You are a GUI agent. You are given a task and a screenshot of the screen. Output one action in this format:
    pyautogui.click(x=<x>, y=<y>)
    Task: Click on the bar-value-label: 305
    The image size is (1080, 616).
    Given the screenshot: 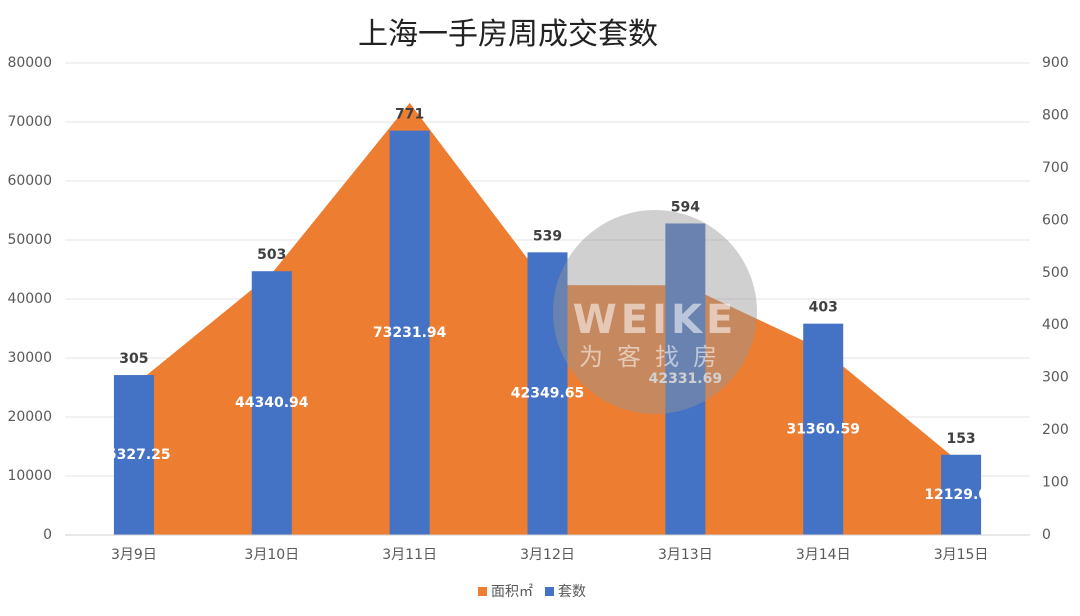 What is the action you would take?
    pyautogui.click(x=133, y=359)
    